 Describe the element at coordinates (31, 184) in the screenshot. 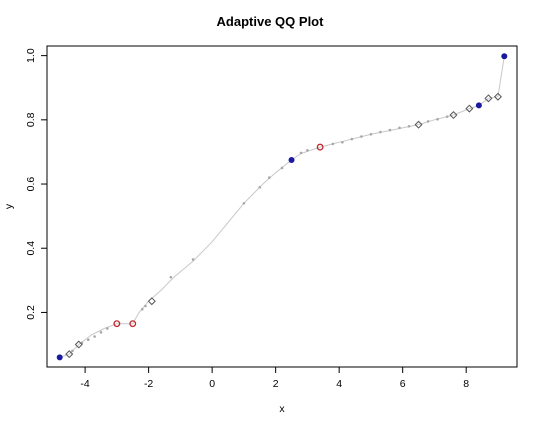

I see `y-tick-label: 0.6` at that location.